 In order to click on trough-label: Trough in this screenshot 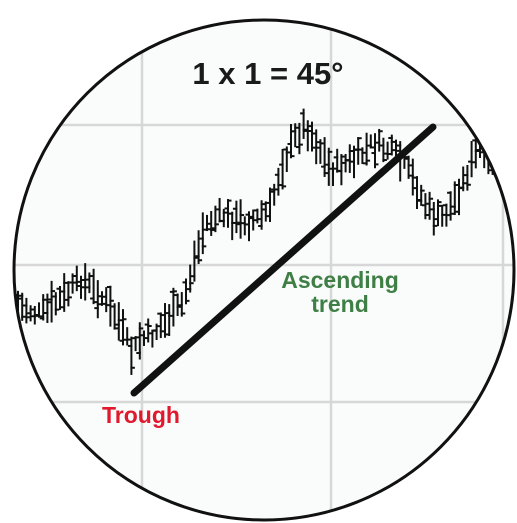, I will do `click(141, 415)`.